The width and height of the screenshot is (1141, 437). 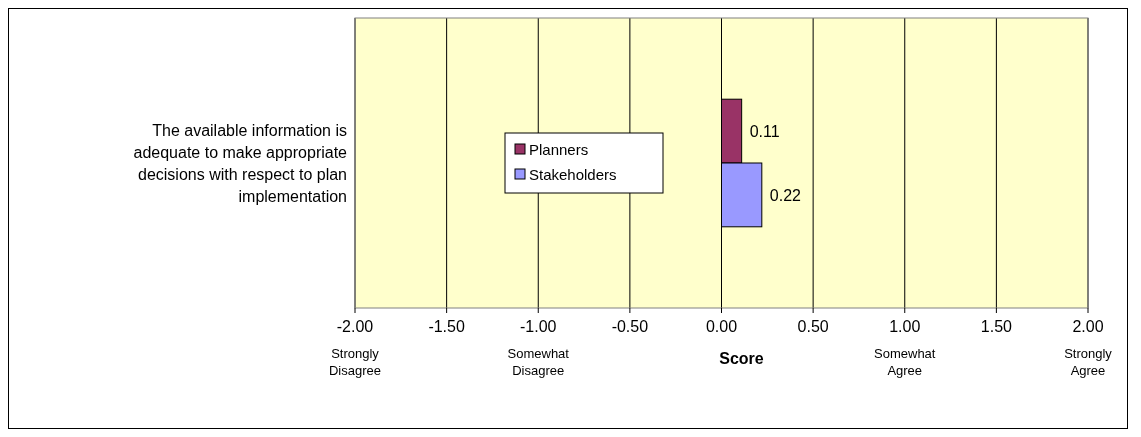 I want to click on x-tick-label: -1.00, so click(x=538, y=326).